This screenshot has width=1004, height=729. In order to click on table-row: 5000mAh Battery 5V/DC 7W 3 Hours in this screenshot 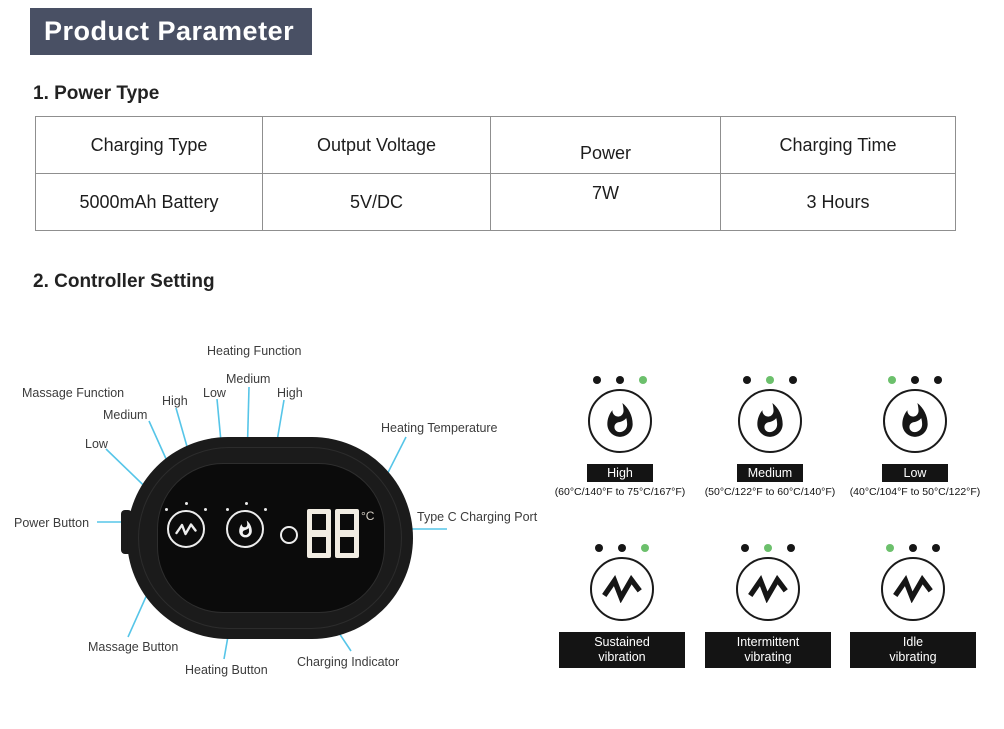, I will do `click(495, 202)`.